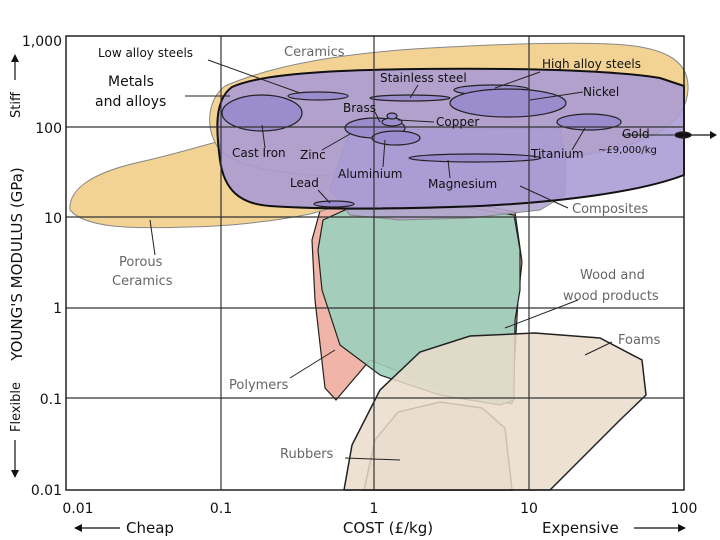 The image size is (720, 540). I want to click on x-tick-label: 100, so click(684, 509).